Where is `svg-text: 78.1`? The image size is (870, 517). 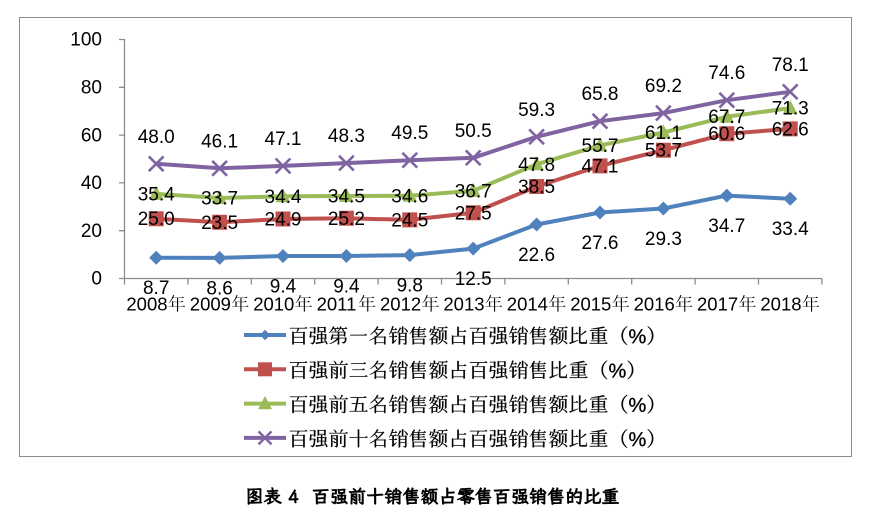
svg-text: 78.1 is located at coordinates (790, 65).